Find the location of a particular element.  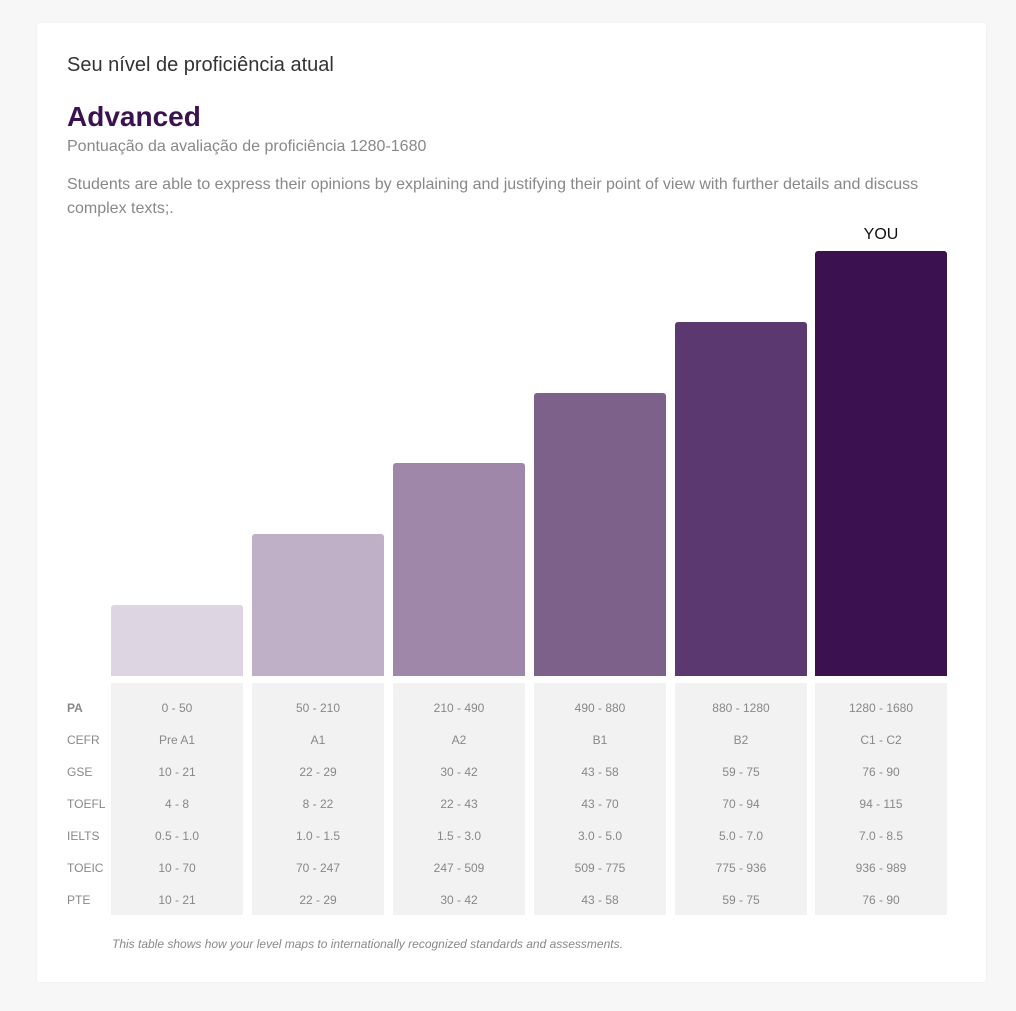

table-cell: 1.5 - 3.0 is located at coordinates (459, 836).